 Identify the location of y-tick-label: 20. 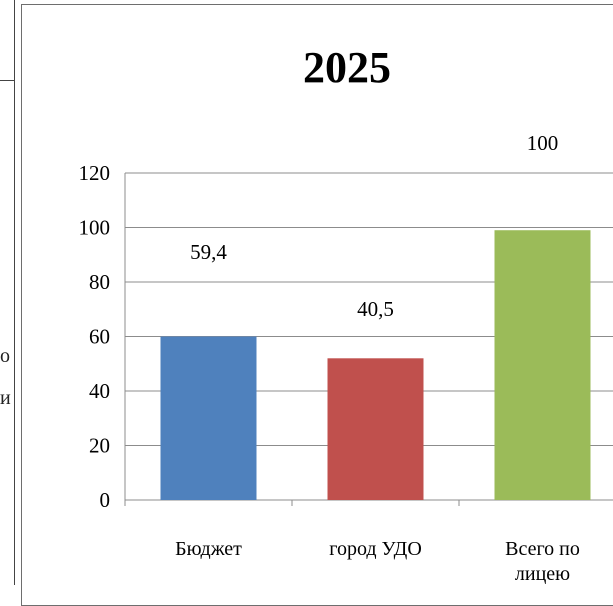
(99, 446).